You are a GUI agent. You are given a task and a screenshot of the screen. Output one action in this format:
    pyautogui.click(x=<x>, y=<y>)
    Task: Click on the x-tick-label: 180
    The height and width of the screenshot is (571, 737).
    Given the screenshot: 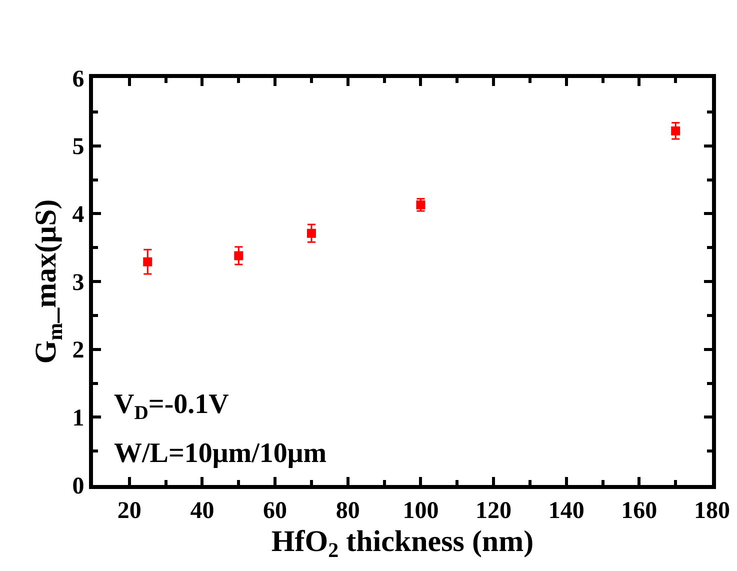 What is the action you would take?
    pyautogui.click(x=712, y=511)
    